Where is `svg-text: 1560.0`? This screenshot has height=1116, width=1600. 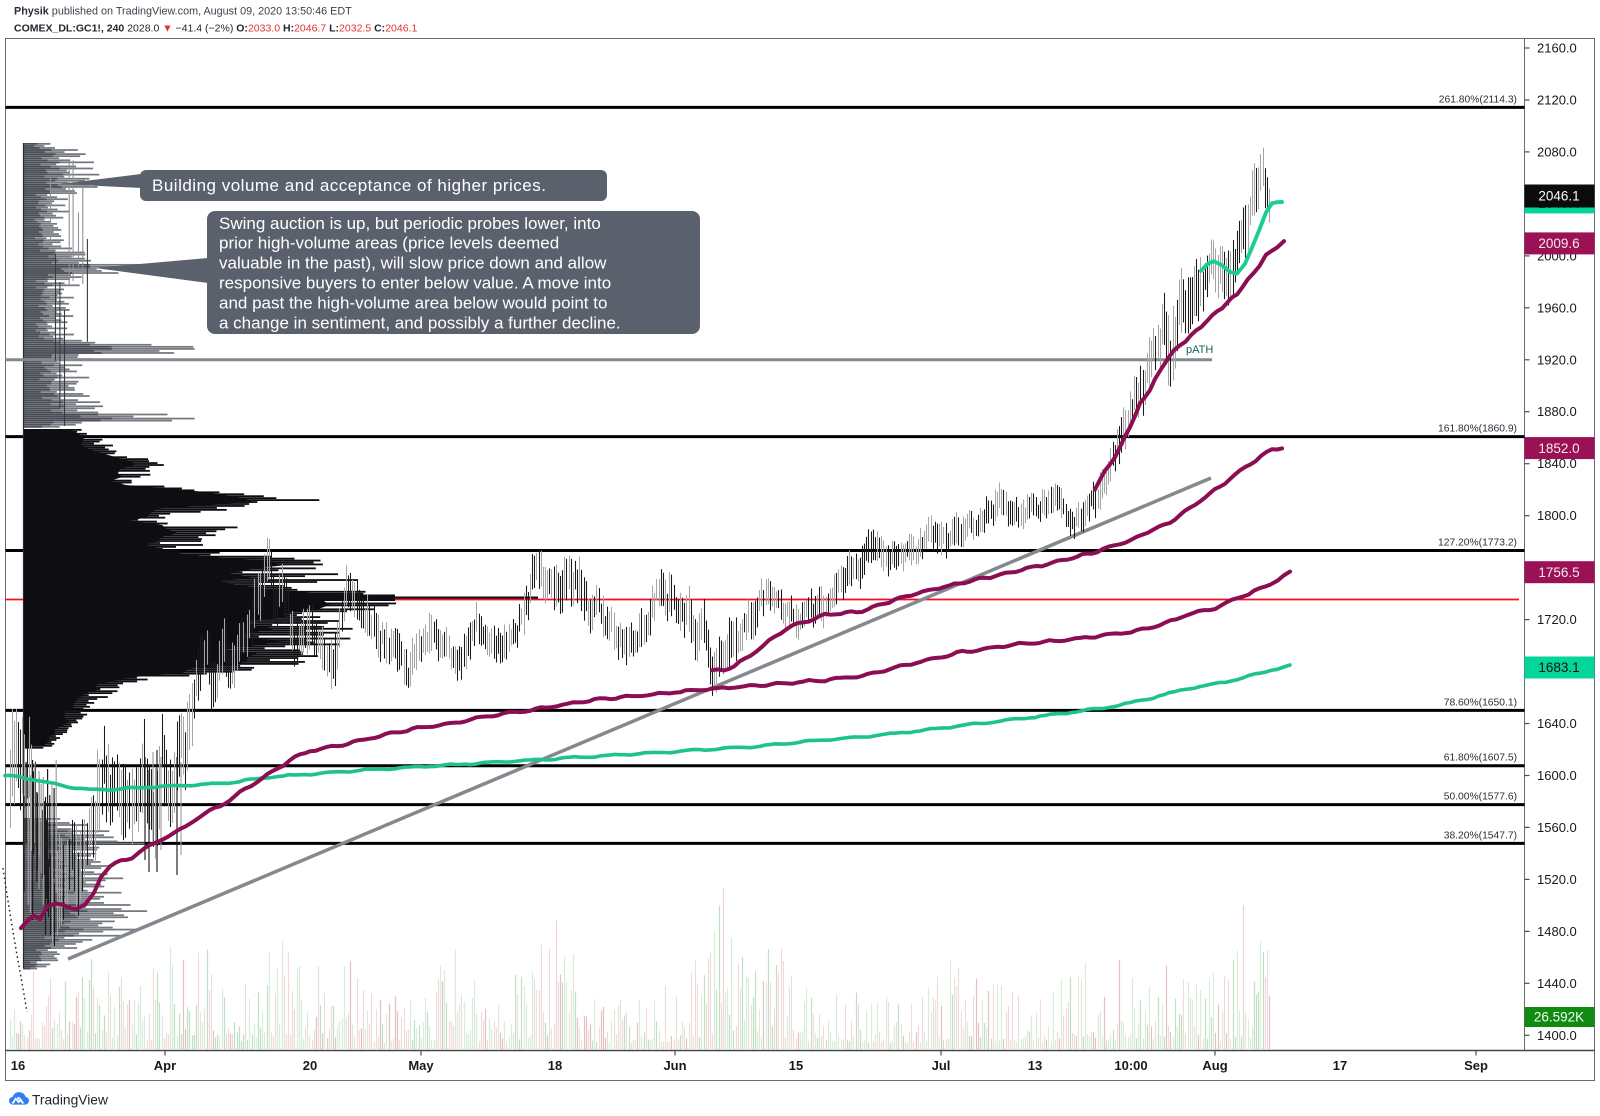
svg-text: 1560.0 is located at coordinates (1557, 827).